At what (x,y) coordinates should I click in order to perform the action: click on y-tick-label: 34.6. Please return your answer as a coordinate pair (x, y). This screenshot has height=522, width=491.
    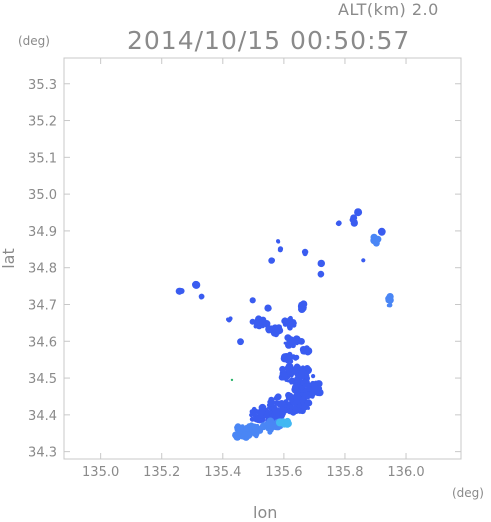
    Looking at the image, I should click on (42, 342).